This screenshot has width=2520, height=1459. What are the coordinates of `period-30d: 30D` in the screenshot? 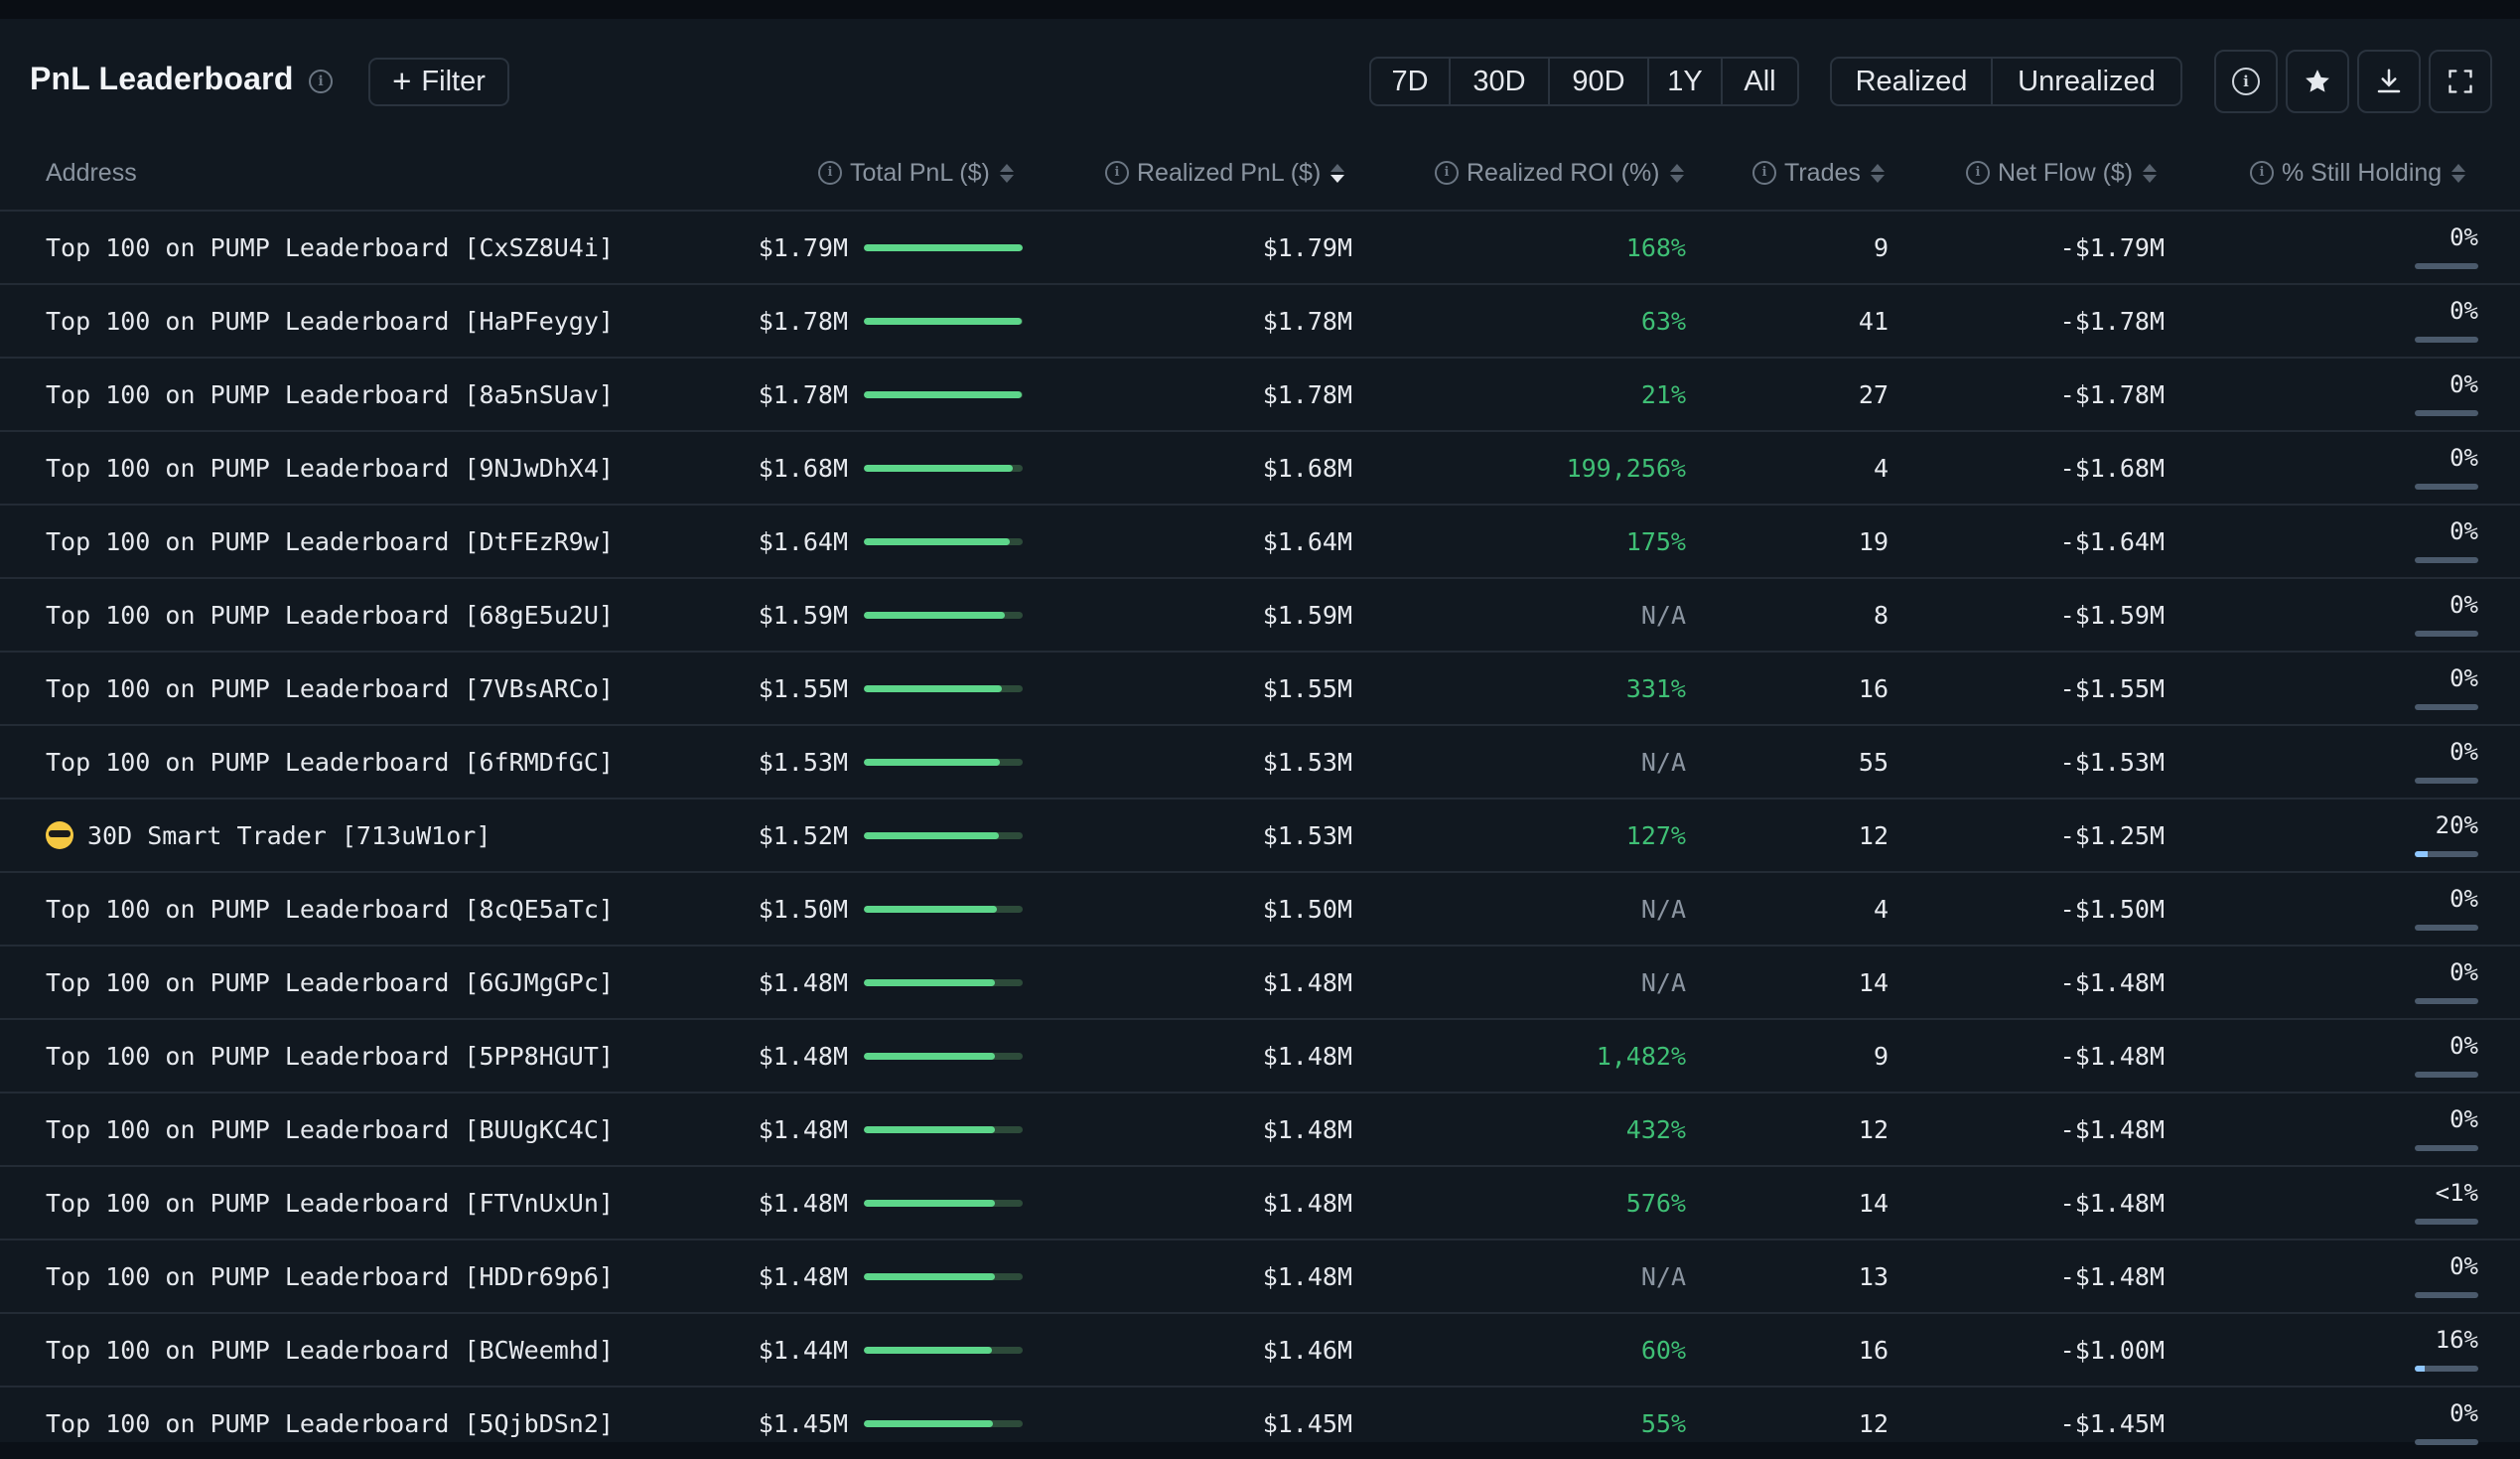 It's located at (1500, 81).